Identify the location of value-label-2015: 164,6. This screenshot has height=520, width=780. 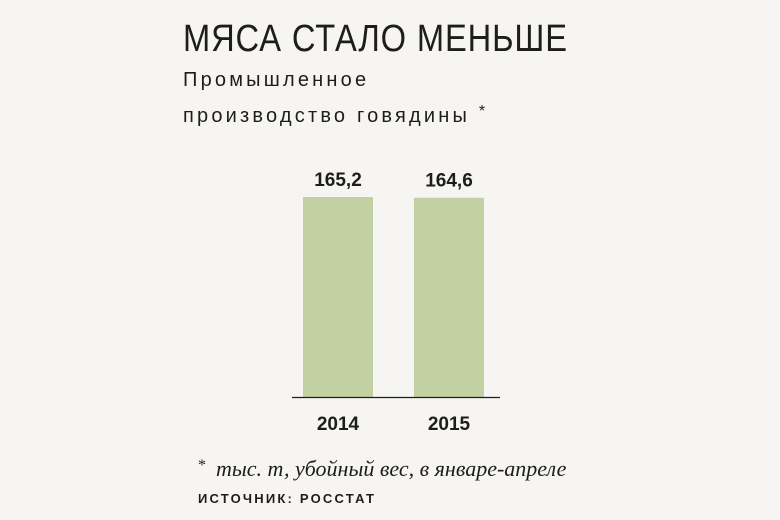
(449, 181).